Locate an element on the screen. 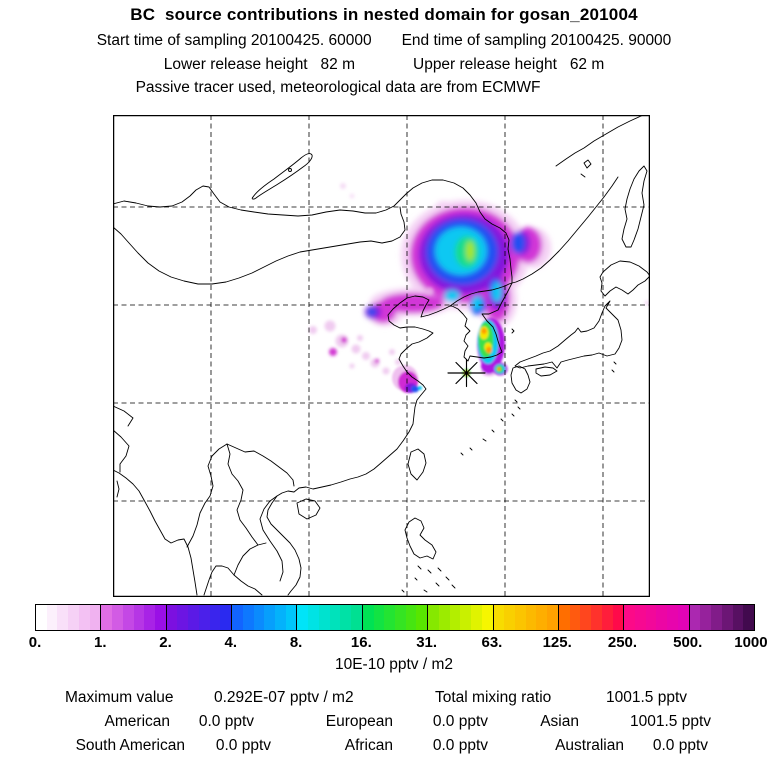 This screenshot has height=768, width=768. region-label-african: African is located at coordinates (368, 745).